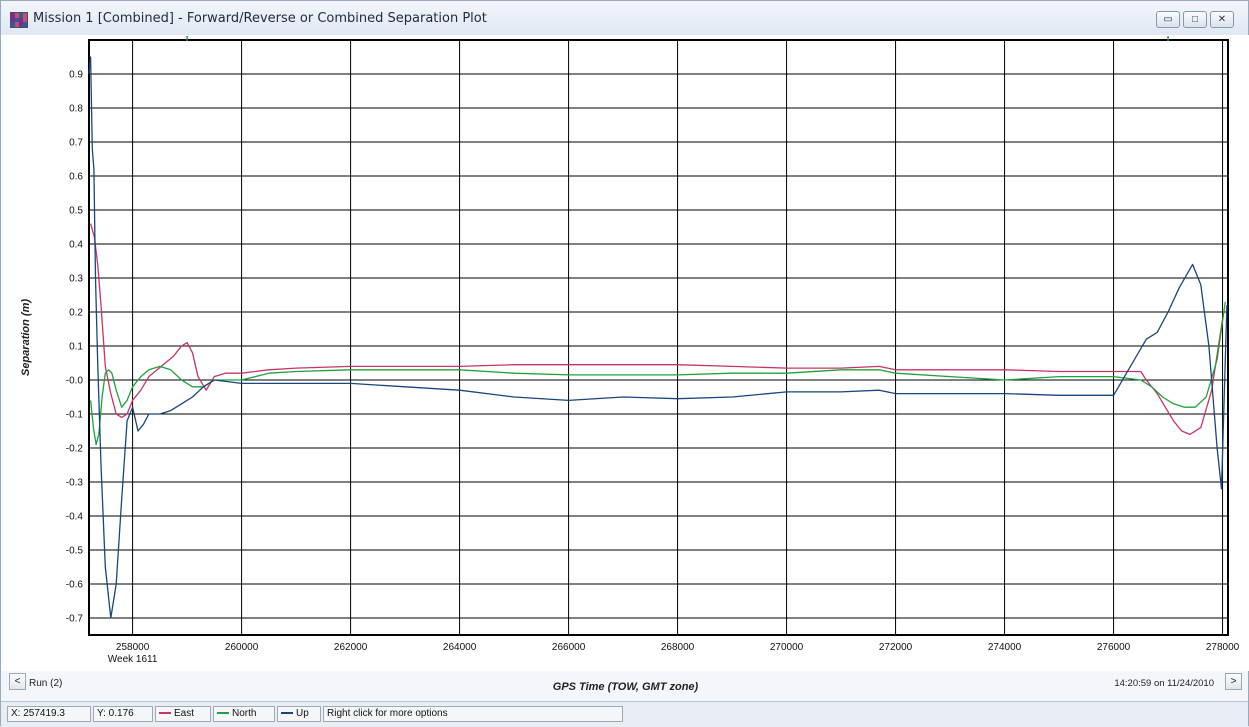 The width and height of the screenshot is (1249, 727). What do you see at coordinates (133, 647) in the screenshot?
I see `x-tick-label: 258000` at bounding box center [133, 647].